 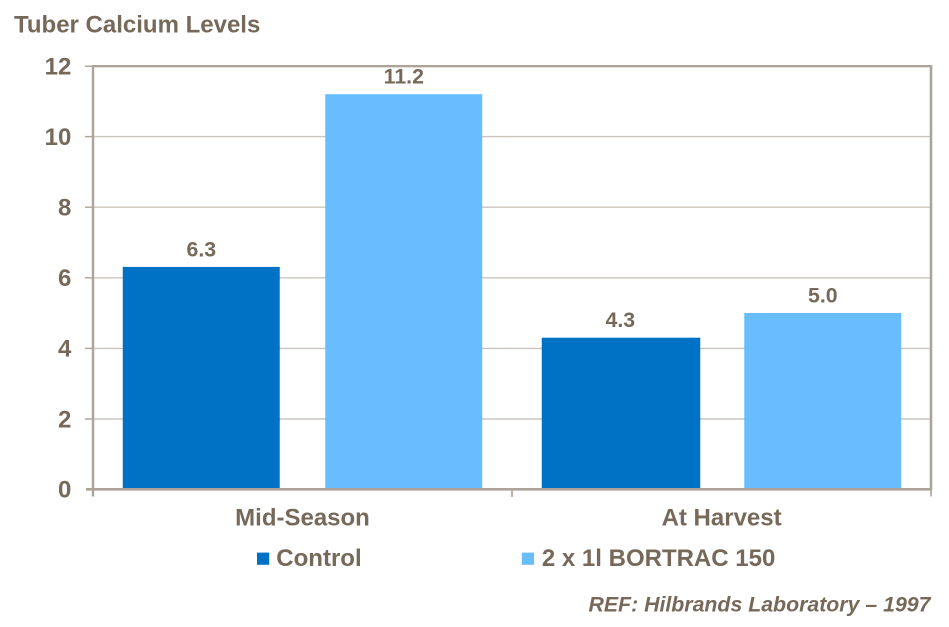 I want to click on svg-text: 4.3, so click(x=620, y=320).